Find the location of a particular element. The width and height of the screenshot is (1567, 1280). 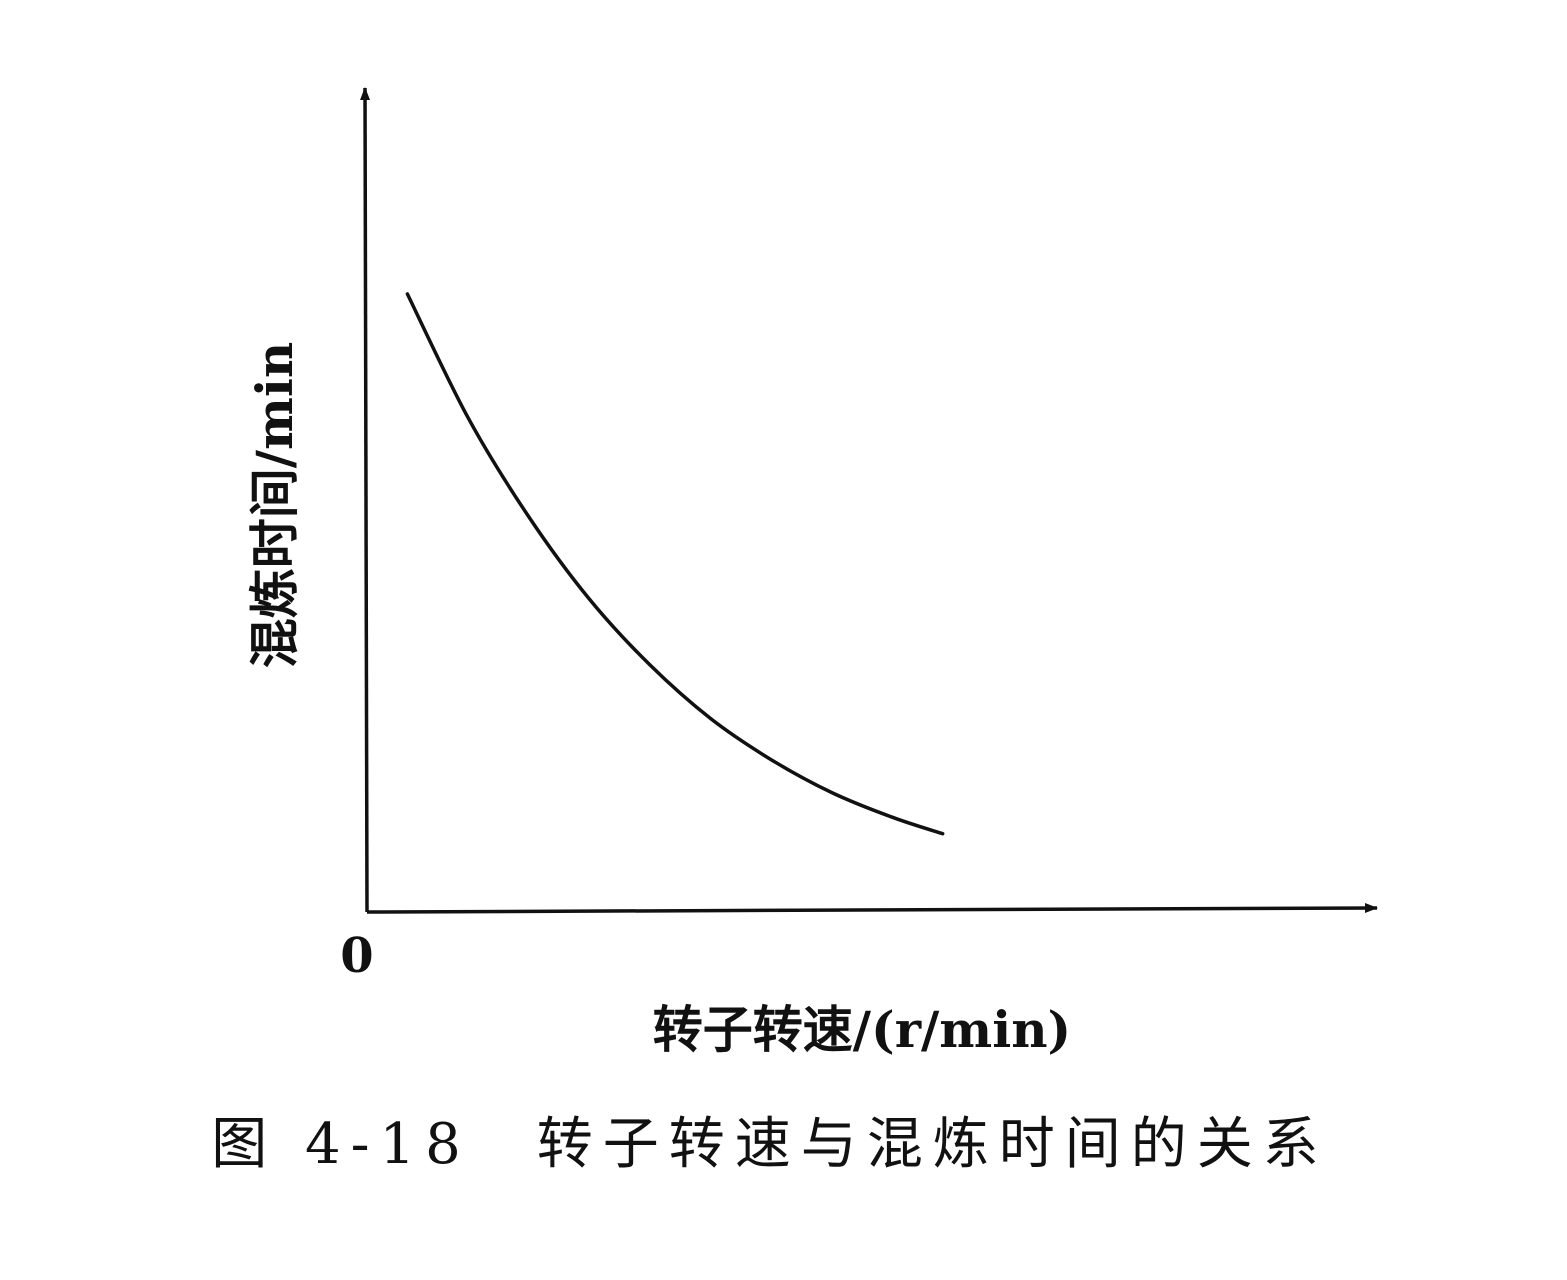

y-axis is located at coordinates (365, 500).